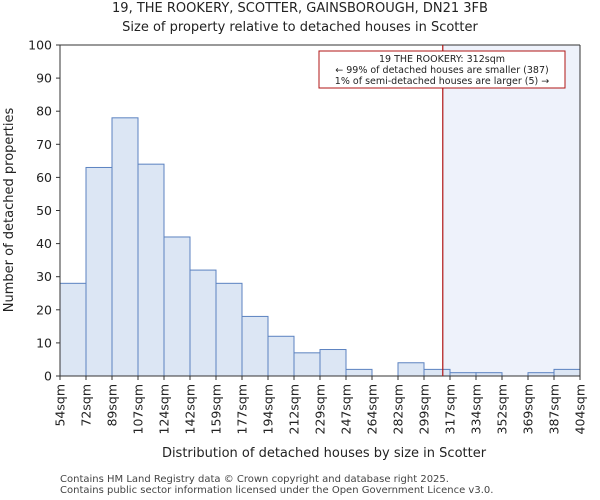 The height and width of the screenshot is (500, 600). What do you see at coordinates (424, 409) in the screenshot?
I see `x-tick-label: 299sqm` at bounding box center [424, 409].